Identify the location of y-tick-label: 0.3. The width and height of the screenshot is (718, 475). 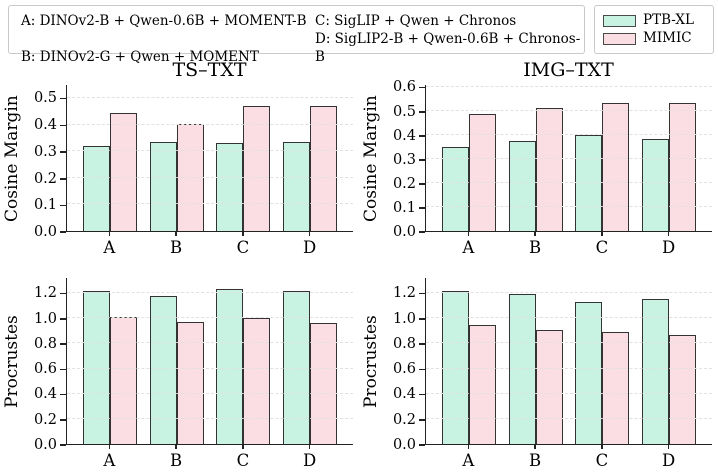
(404, 159).